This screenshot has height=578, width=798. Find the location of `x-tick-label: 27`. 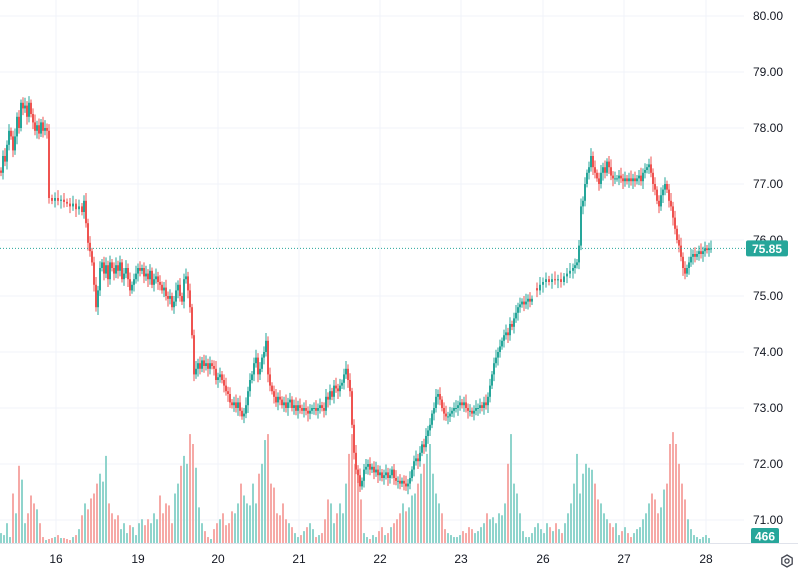

x-tick-label: 27 is located at coordinates (624, 559).